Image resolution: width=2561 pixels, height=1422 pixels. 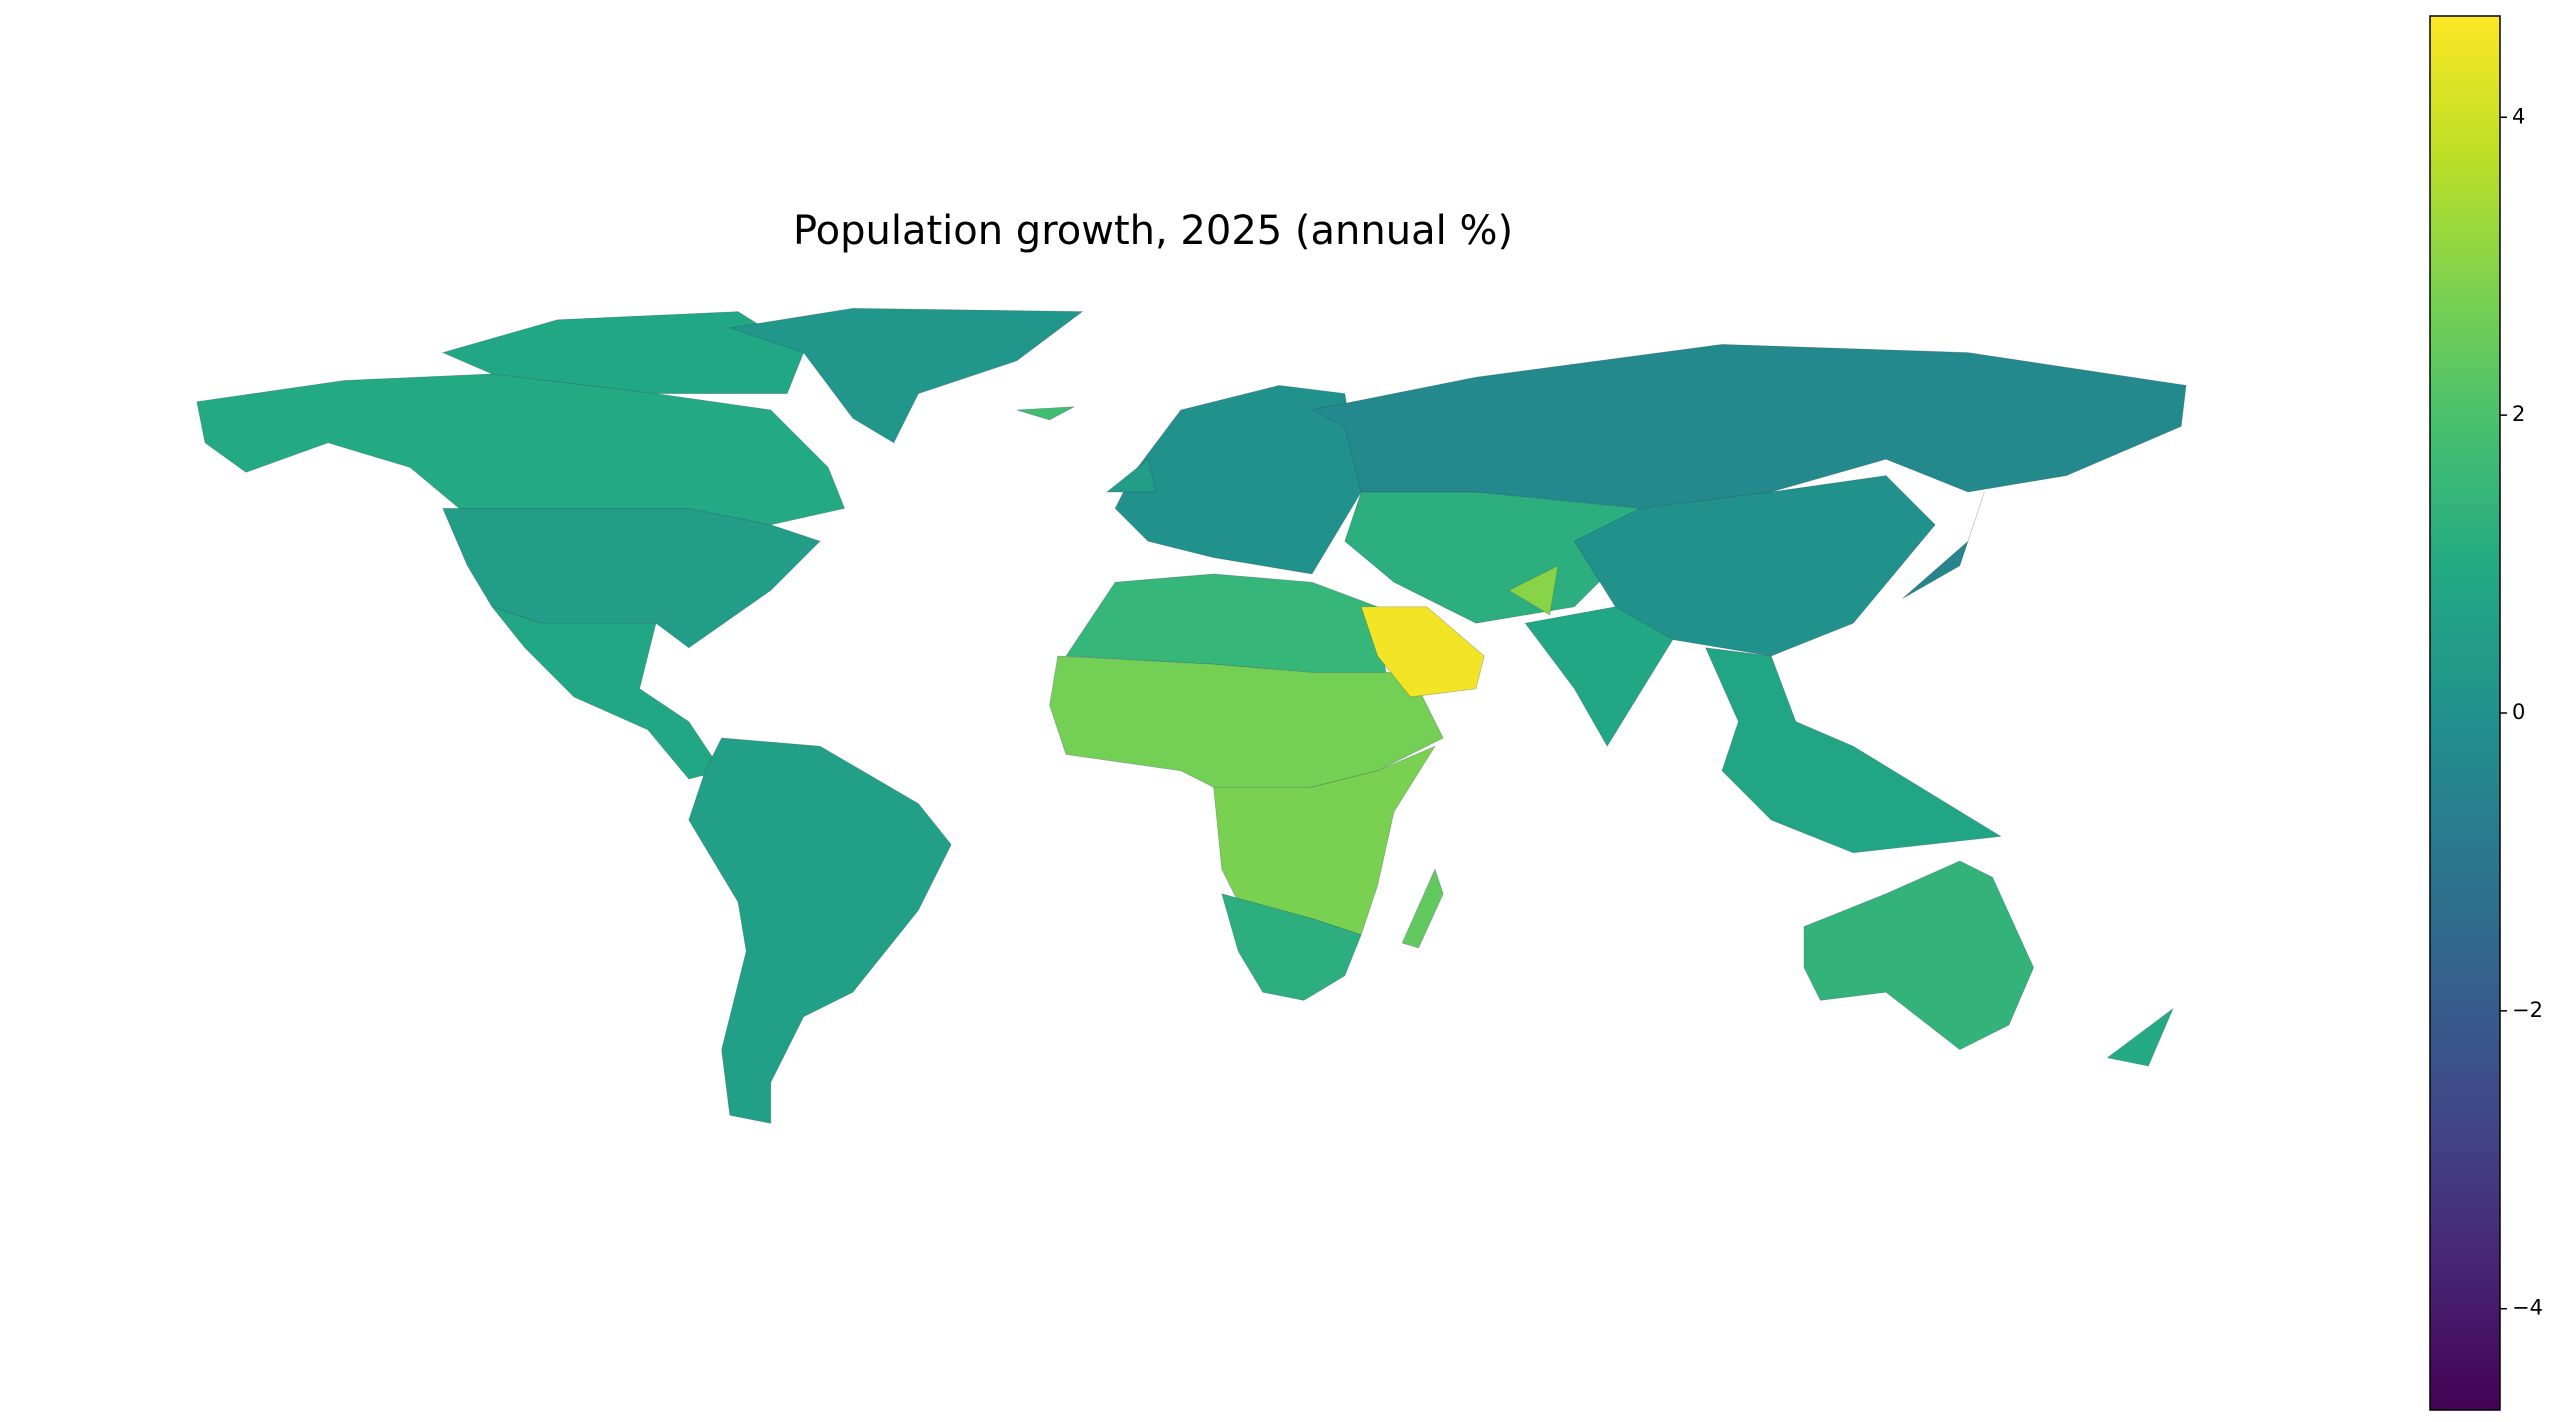 I want to click on chart-title: Population growth, 2025 (annual %), so click(x=1153, y=231).